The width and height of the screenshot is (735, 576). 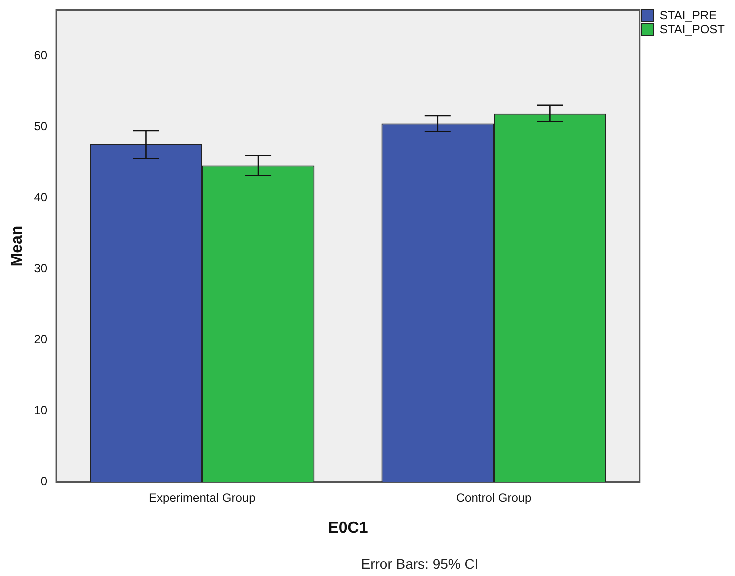 What do you see at coordinates (689, 15) in the screenshot?
I see `legend-label: STAI_PRE` at bounding box center [689, 15].